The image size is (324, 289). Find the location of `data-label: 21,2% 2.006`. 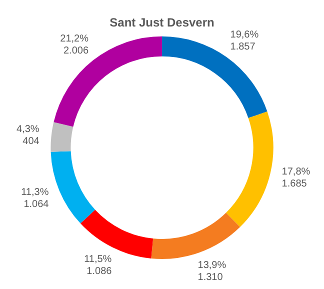

data-label: 21,2% 2.006 is located at coordinates (74, 45).